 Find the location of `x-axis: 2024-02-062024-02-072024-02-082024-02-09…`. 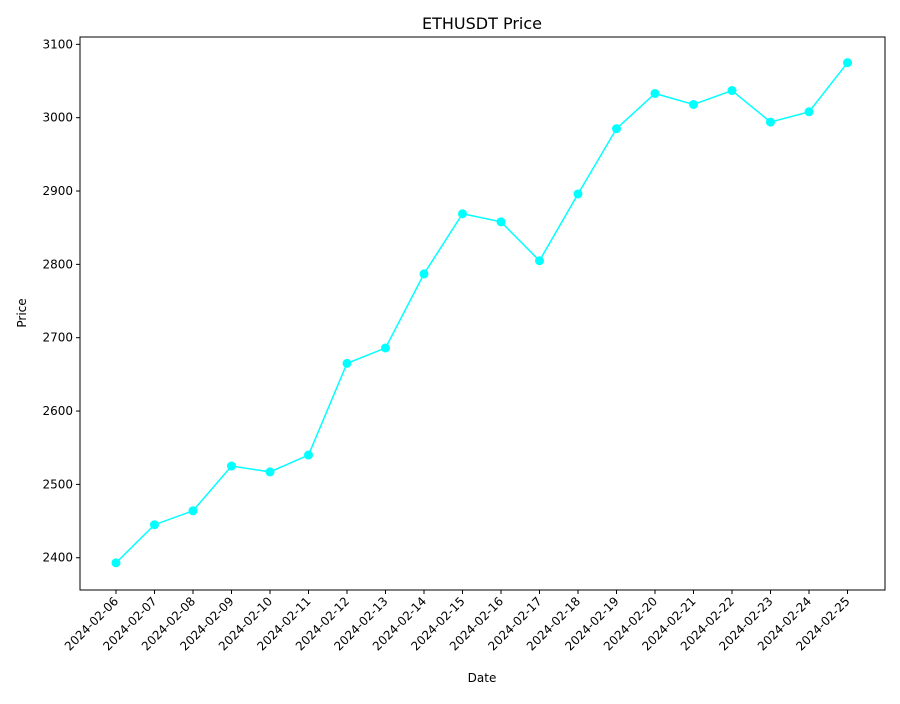

x-axis: 2024-02-062024-02-072024-02-082024-02-09… is located at coordinates (457, 621).